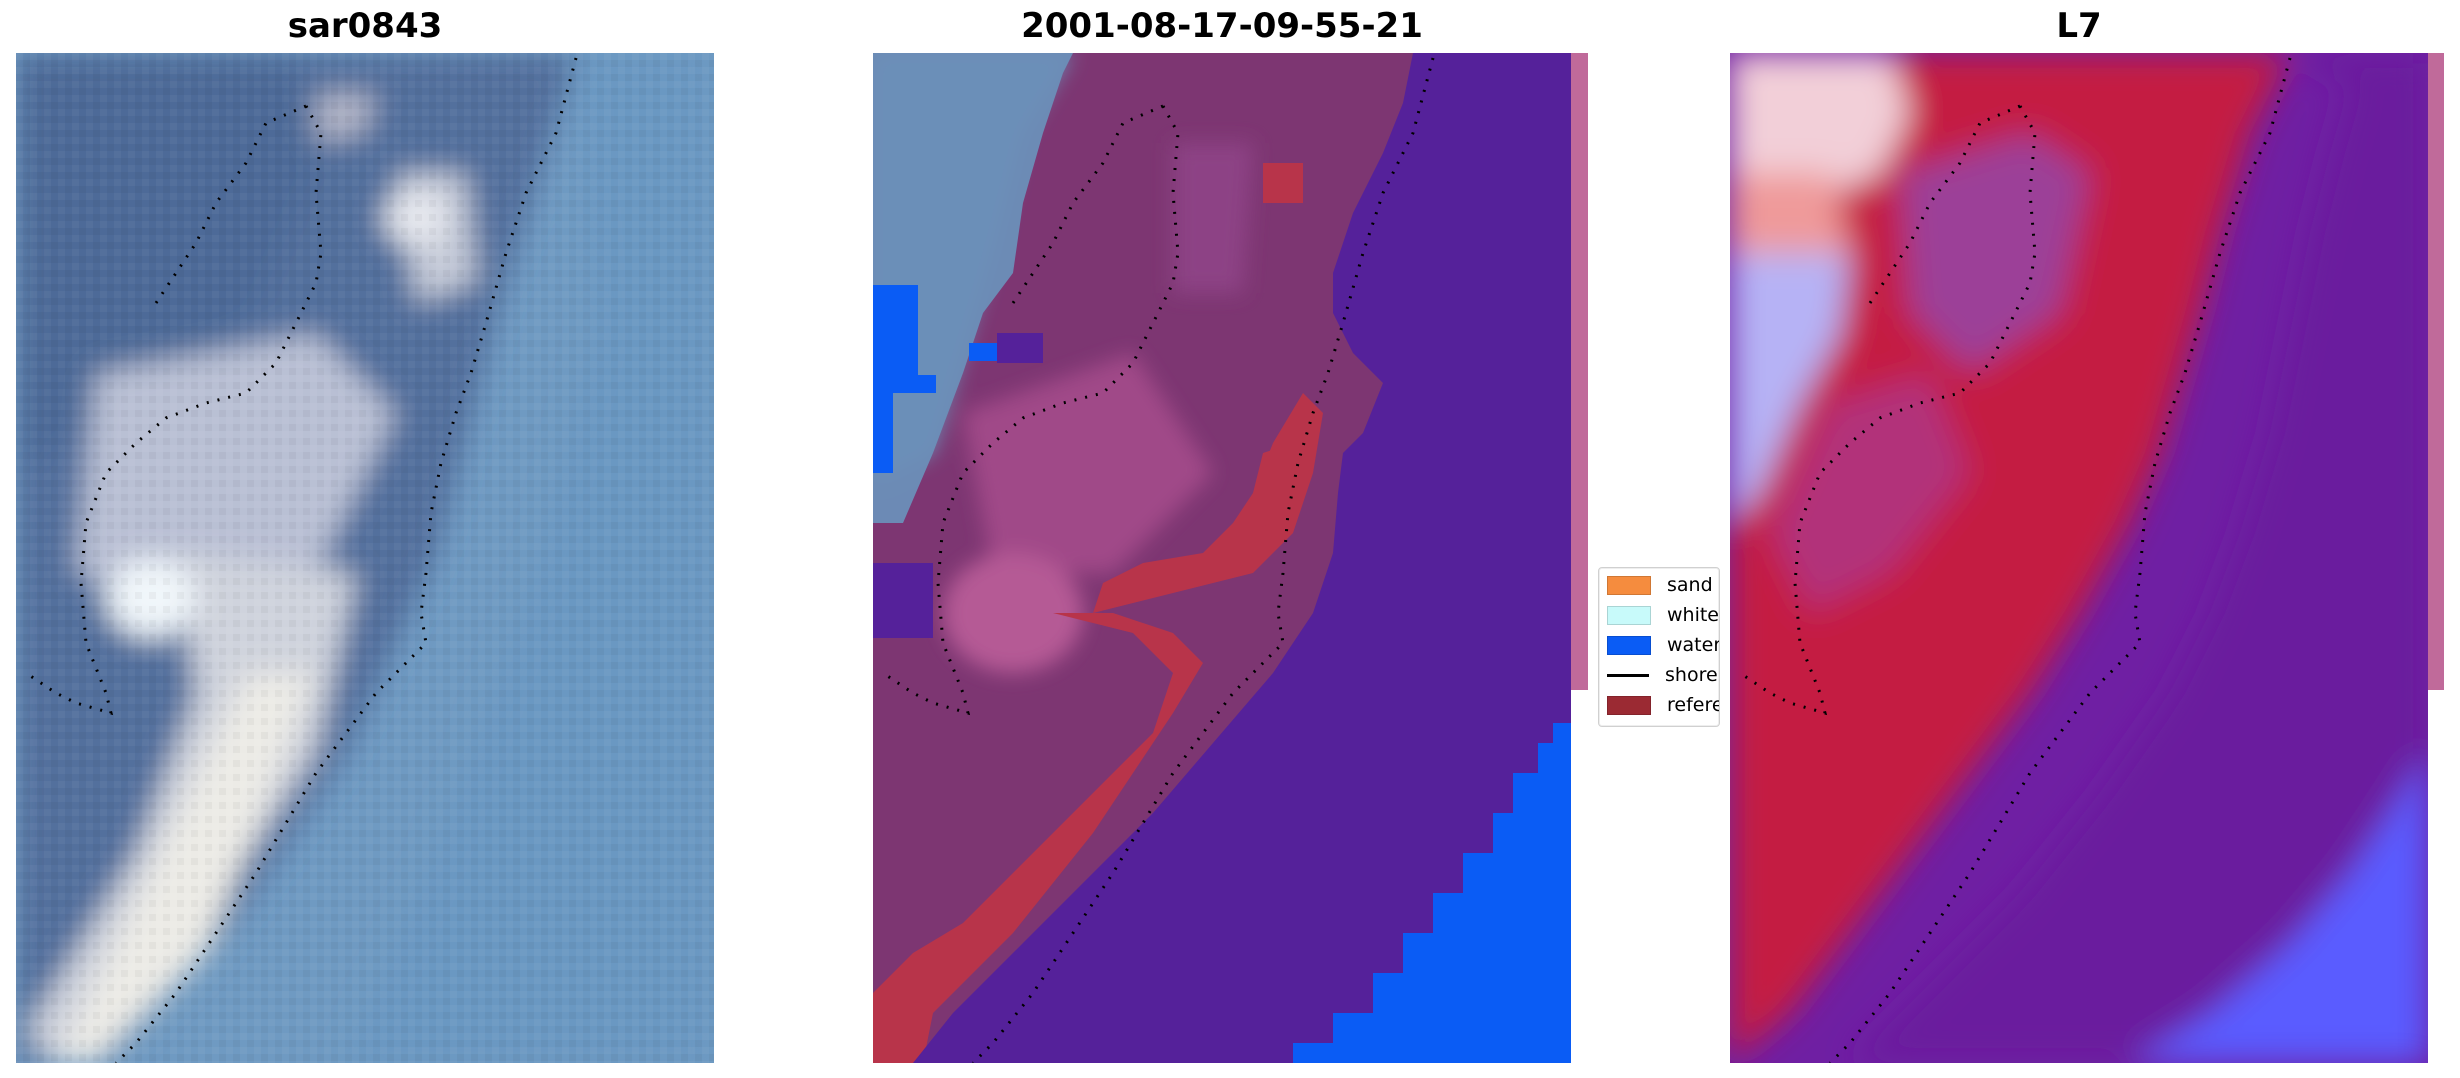 This screenshot has height=1078, width=2460. What do you see at coordinates (1629, 585) in the screenshot?
I see `legend-swatch-sand` at bounding box center [1629, 585].